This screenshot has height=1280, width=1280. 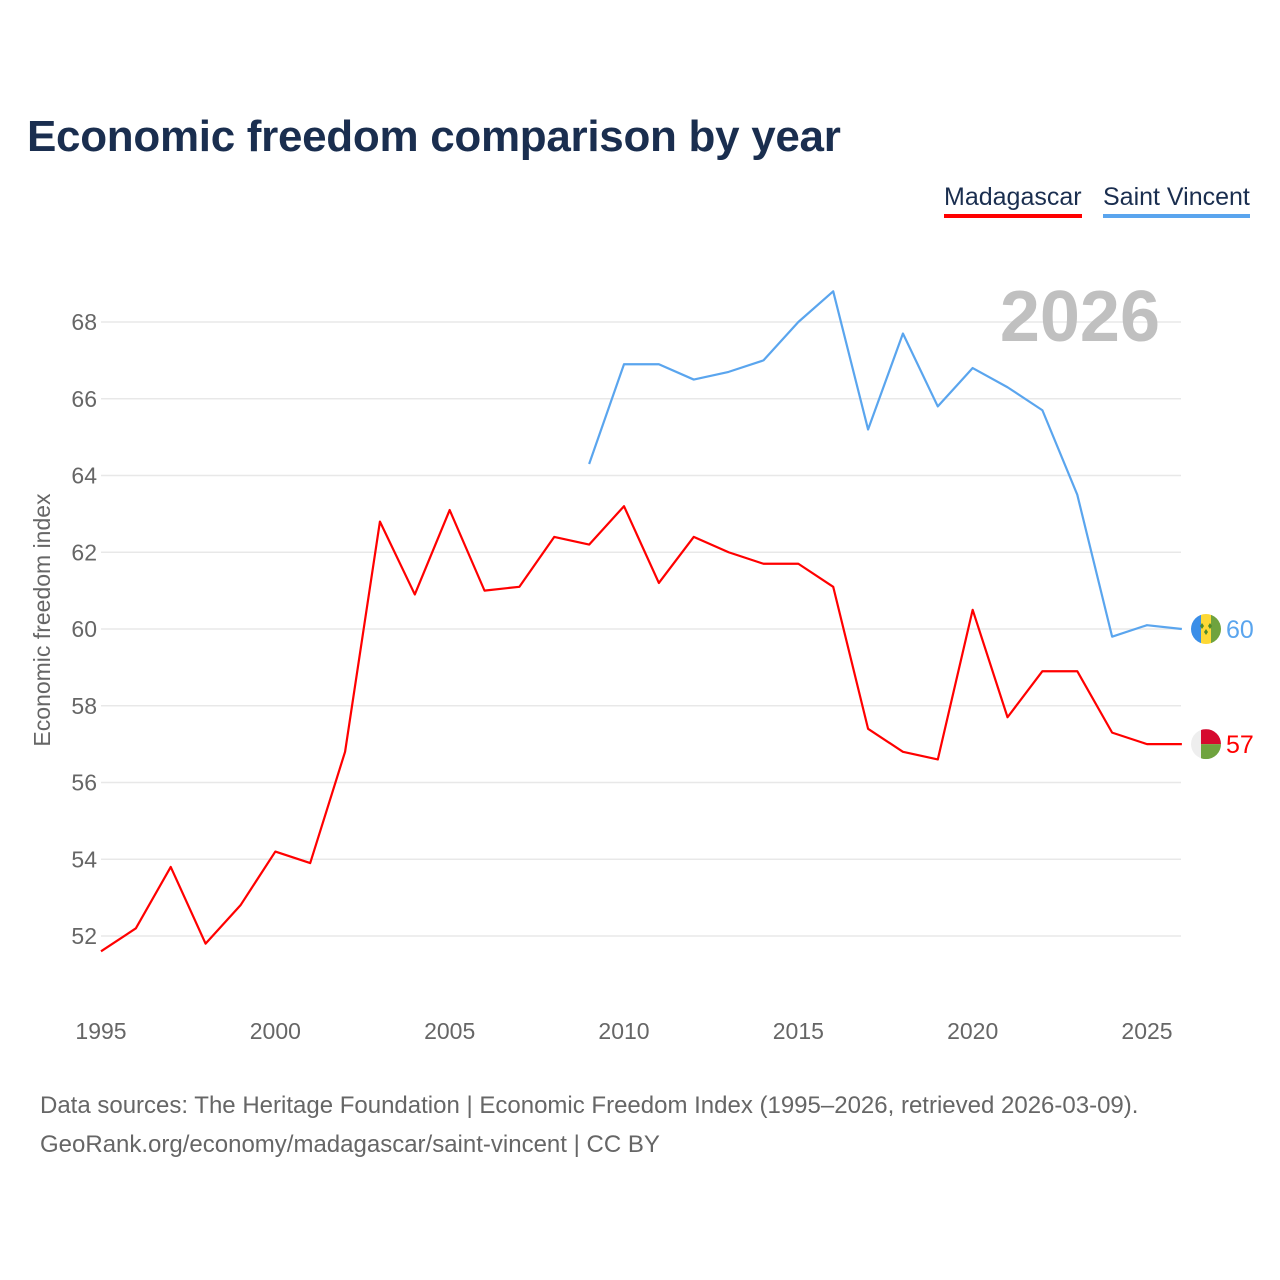 What do you see at coordinates (42, 620) in the screenshot?
I see `y-axis-label: Economic freedom index` at bounding box center [42, 620].